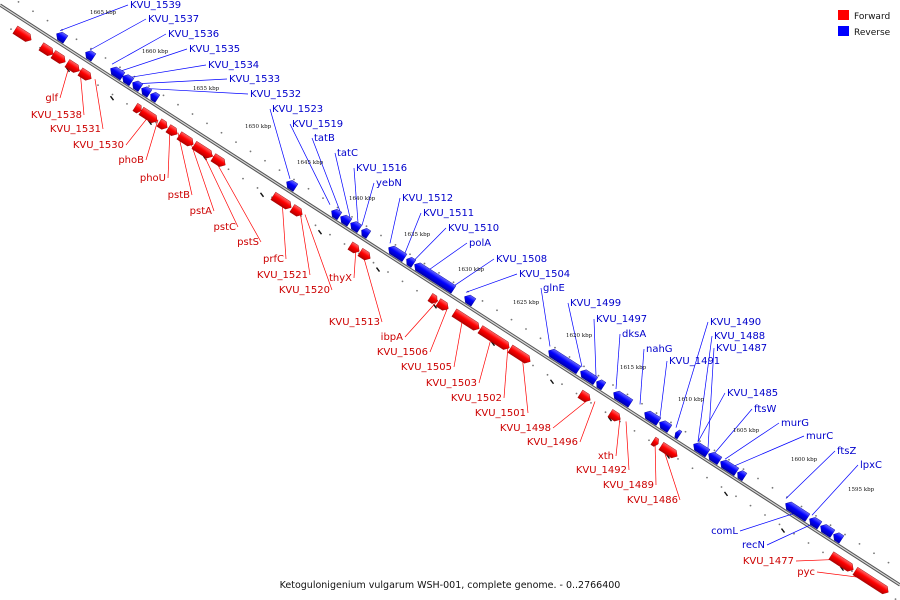  Describe the element at coordinates (56, 115) in the screenshot. I see `forward-gene-label: KVU_1538` at that location.